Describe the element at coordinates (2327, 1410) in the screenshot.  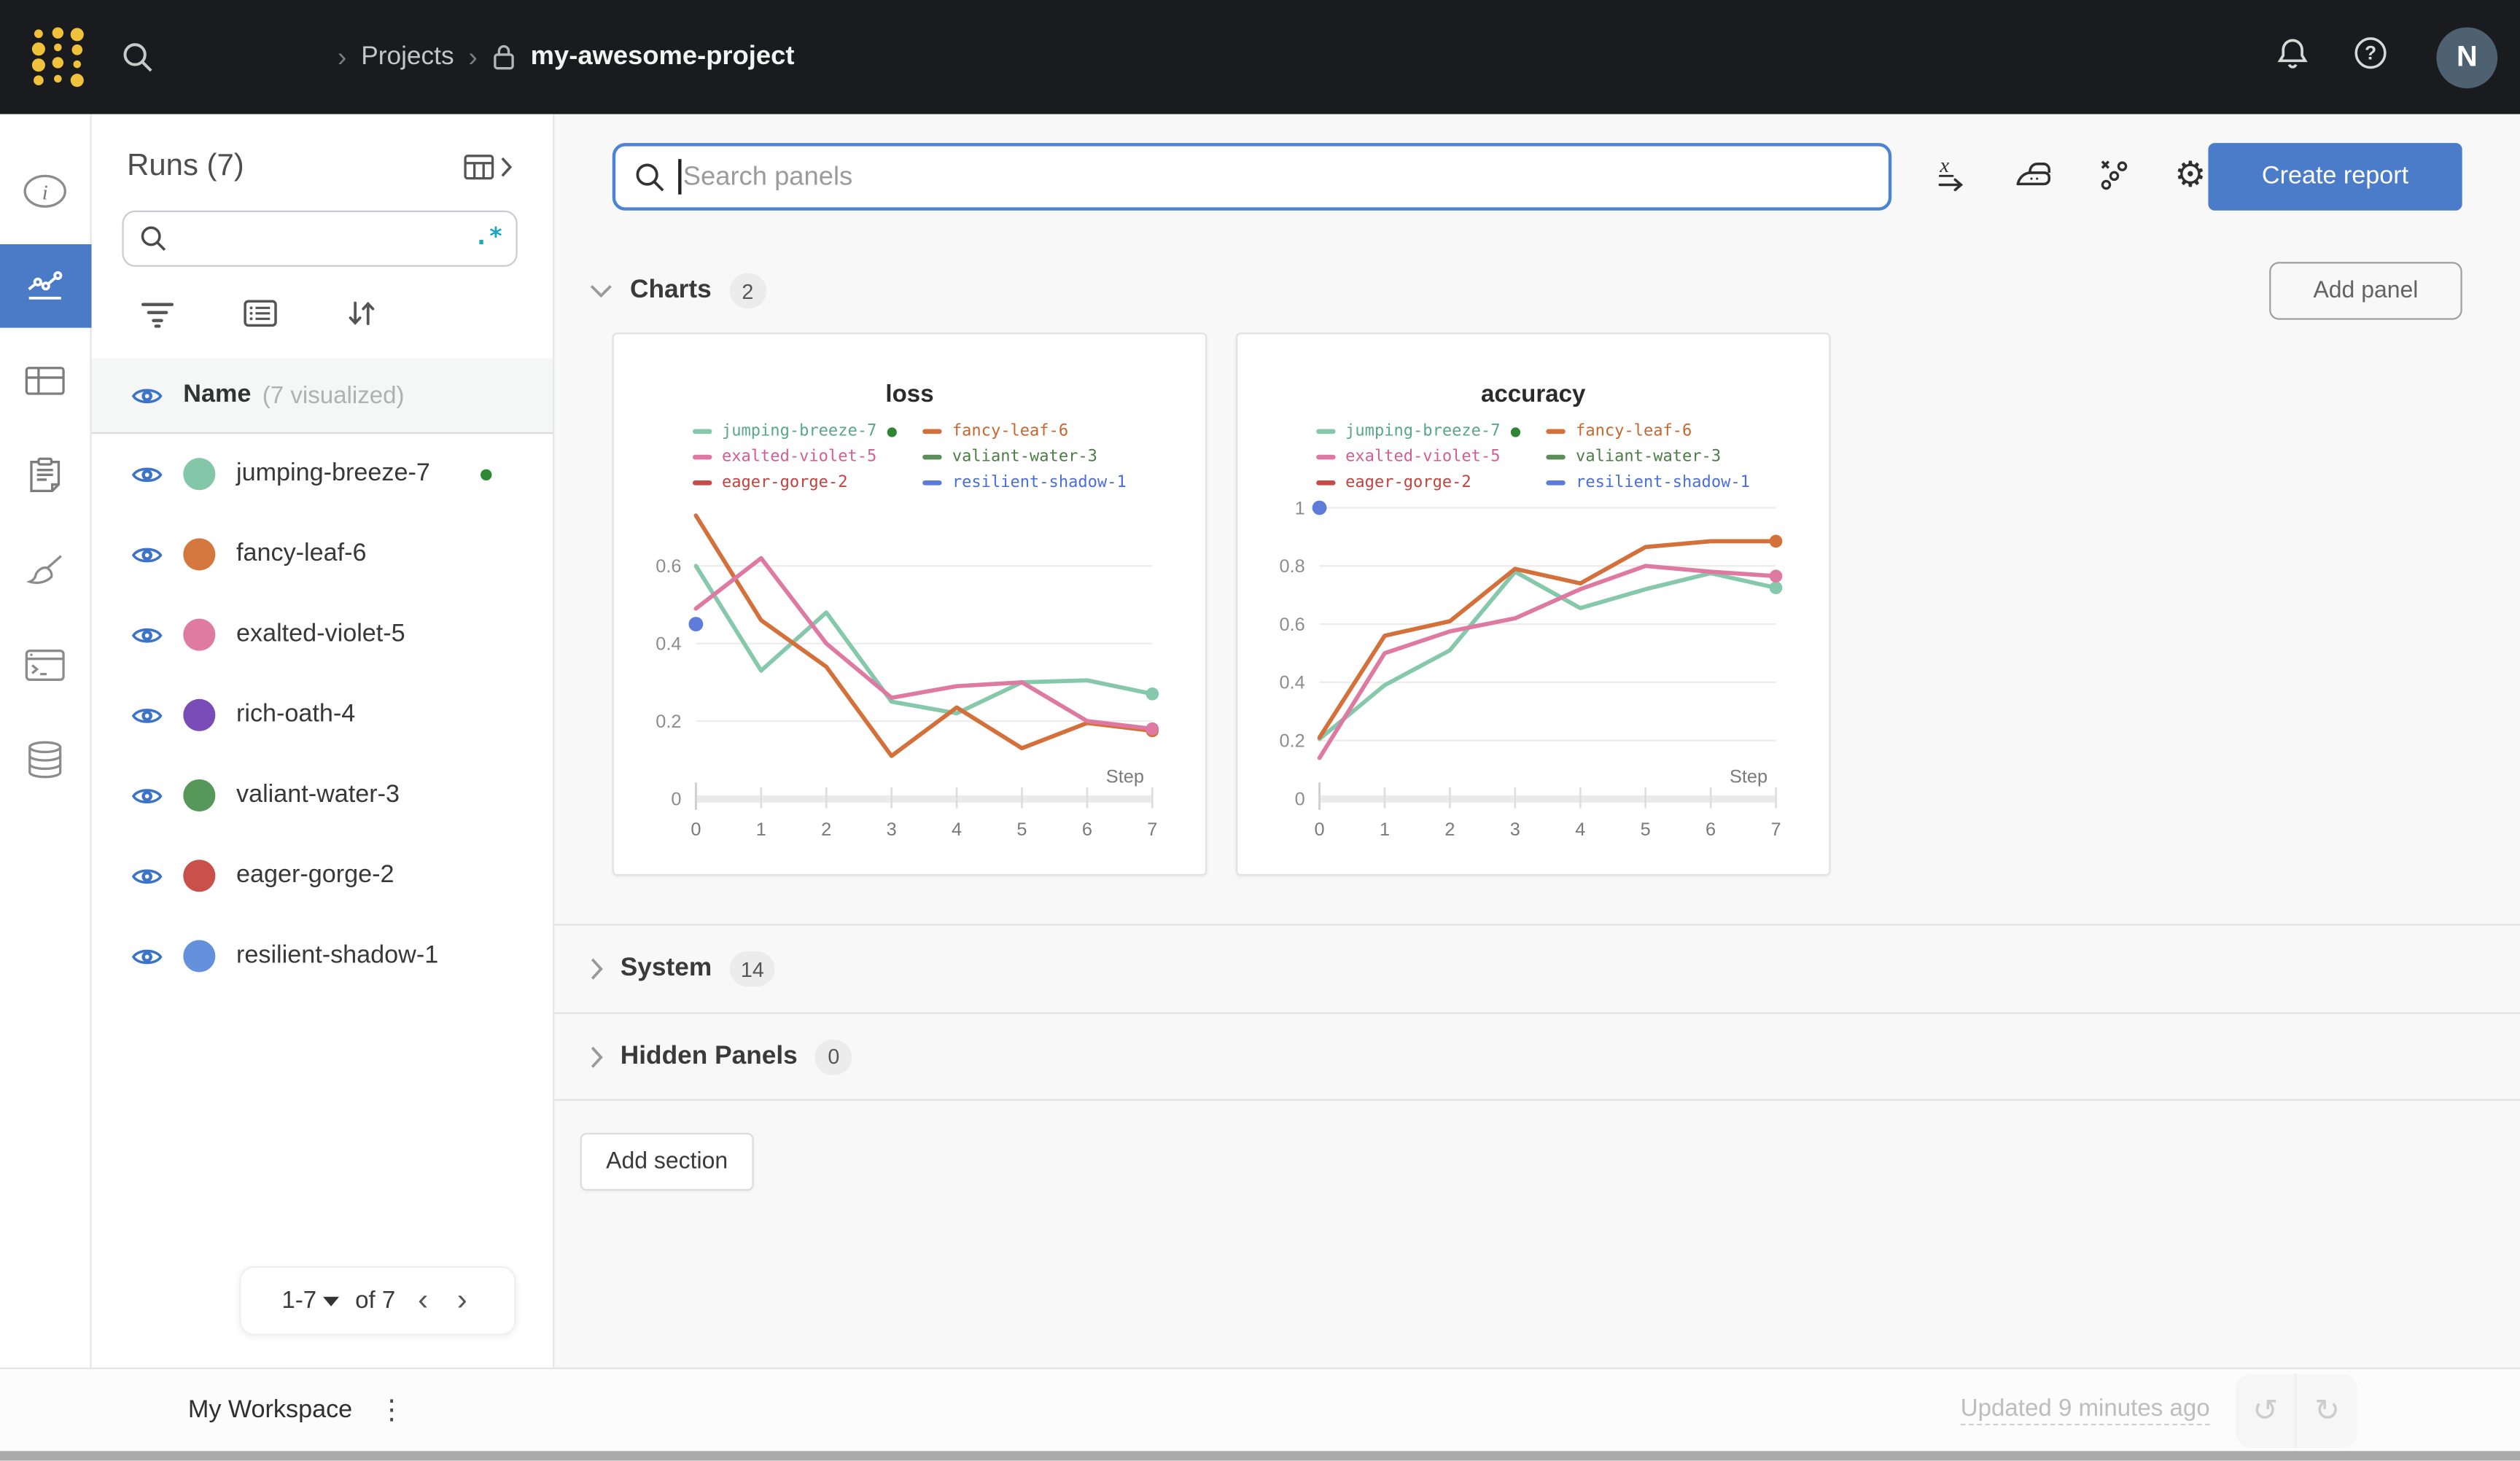
I see `redo-button: ↻` at that location.